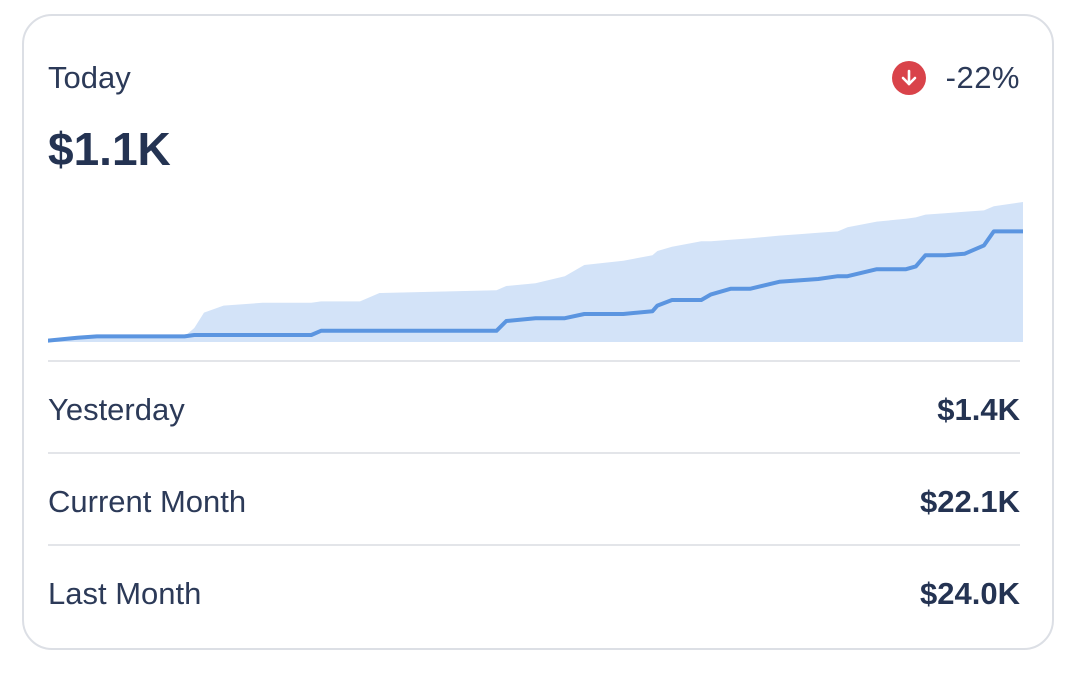 This screenshot has height=678, width=1066. I want to click on today-amount: $1.1K, so click(109, 149).